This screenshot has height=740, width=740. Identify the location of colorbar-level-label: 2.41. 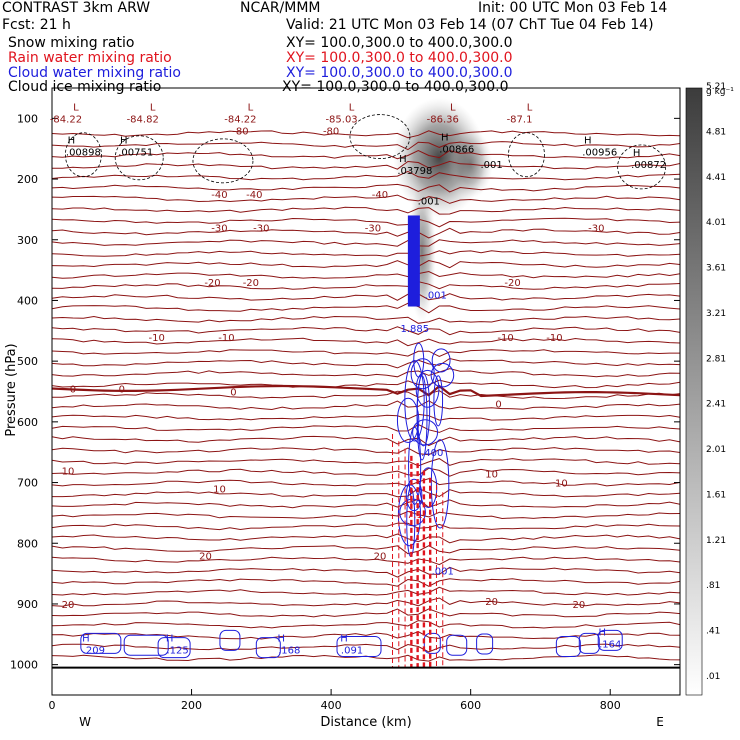
(716, 405).